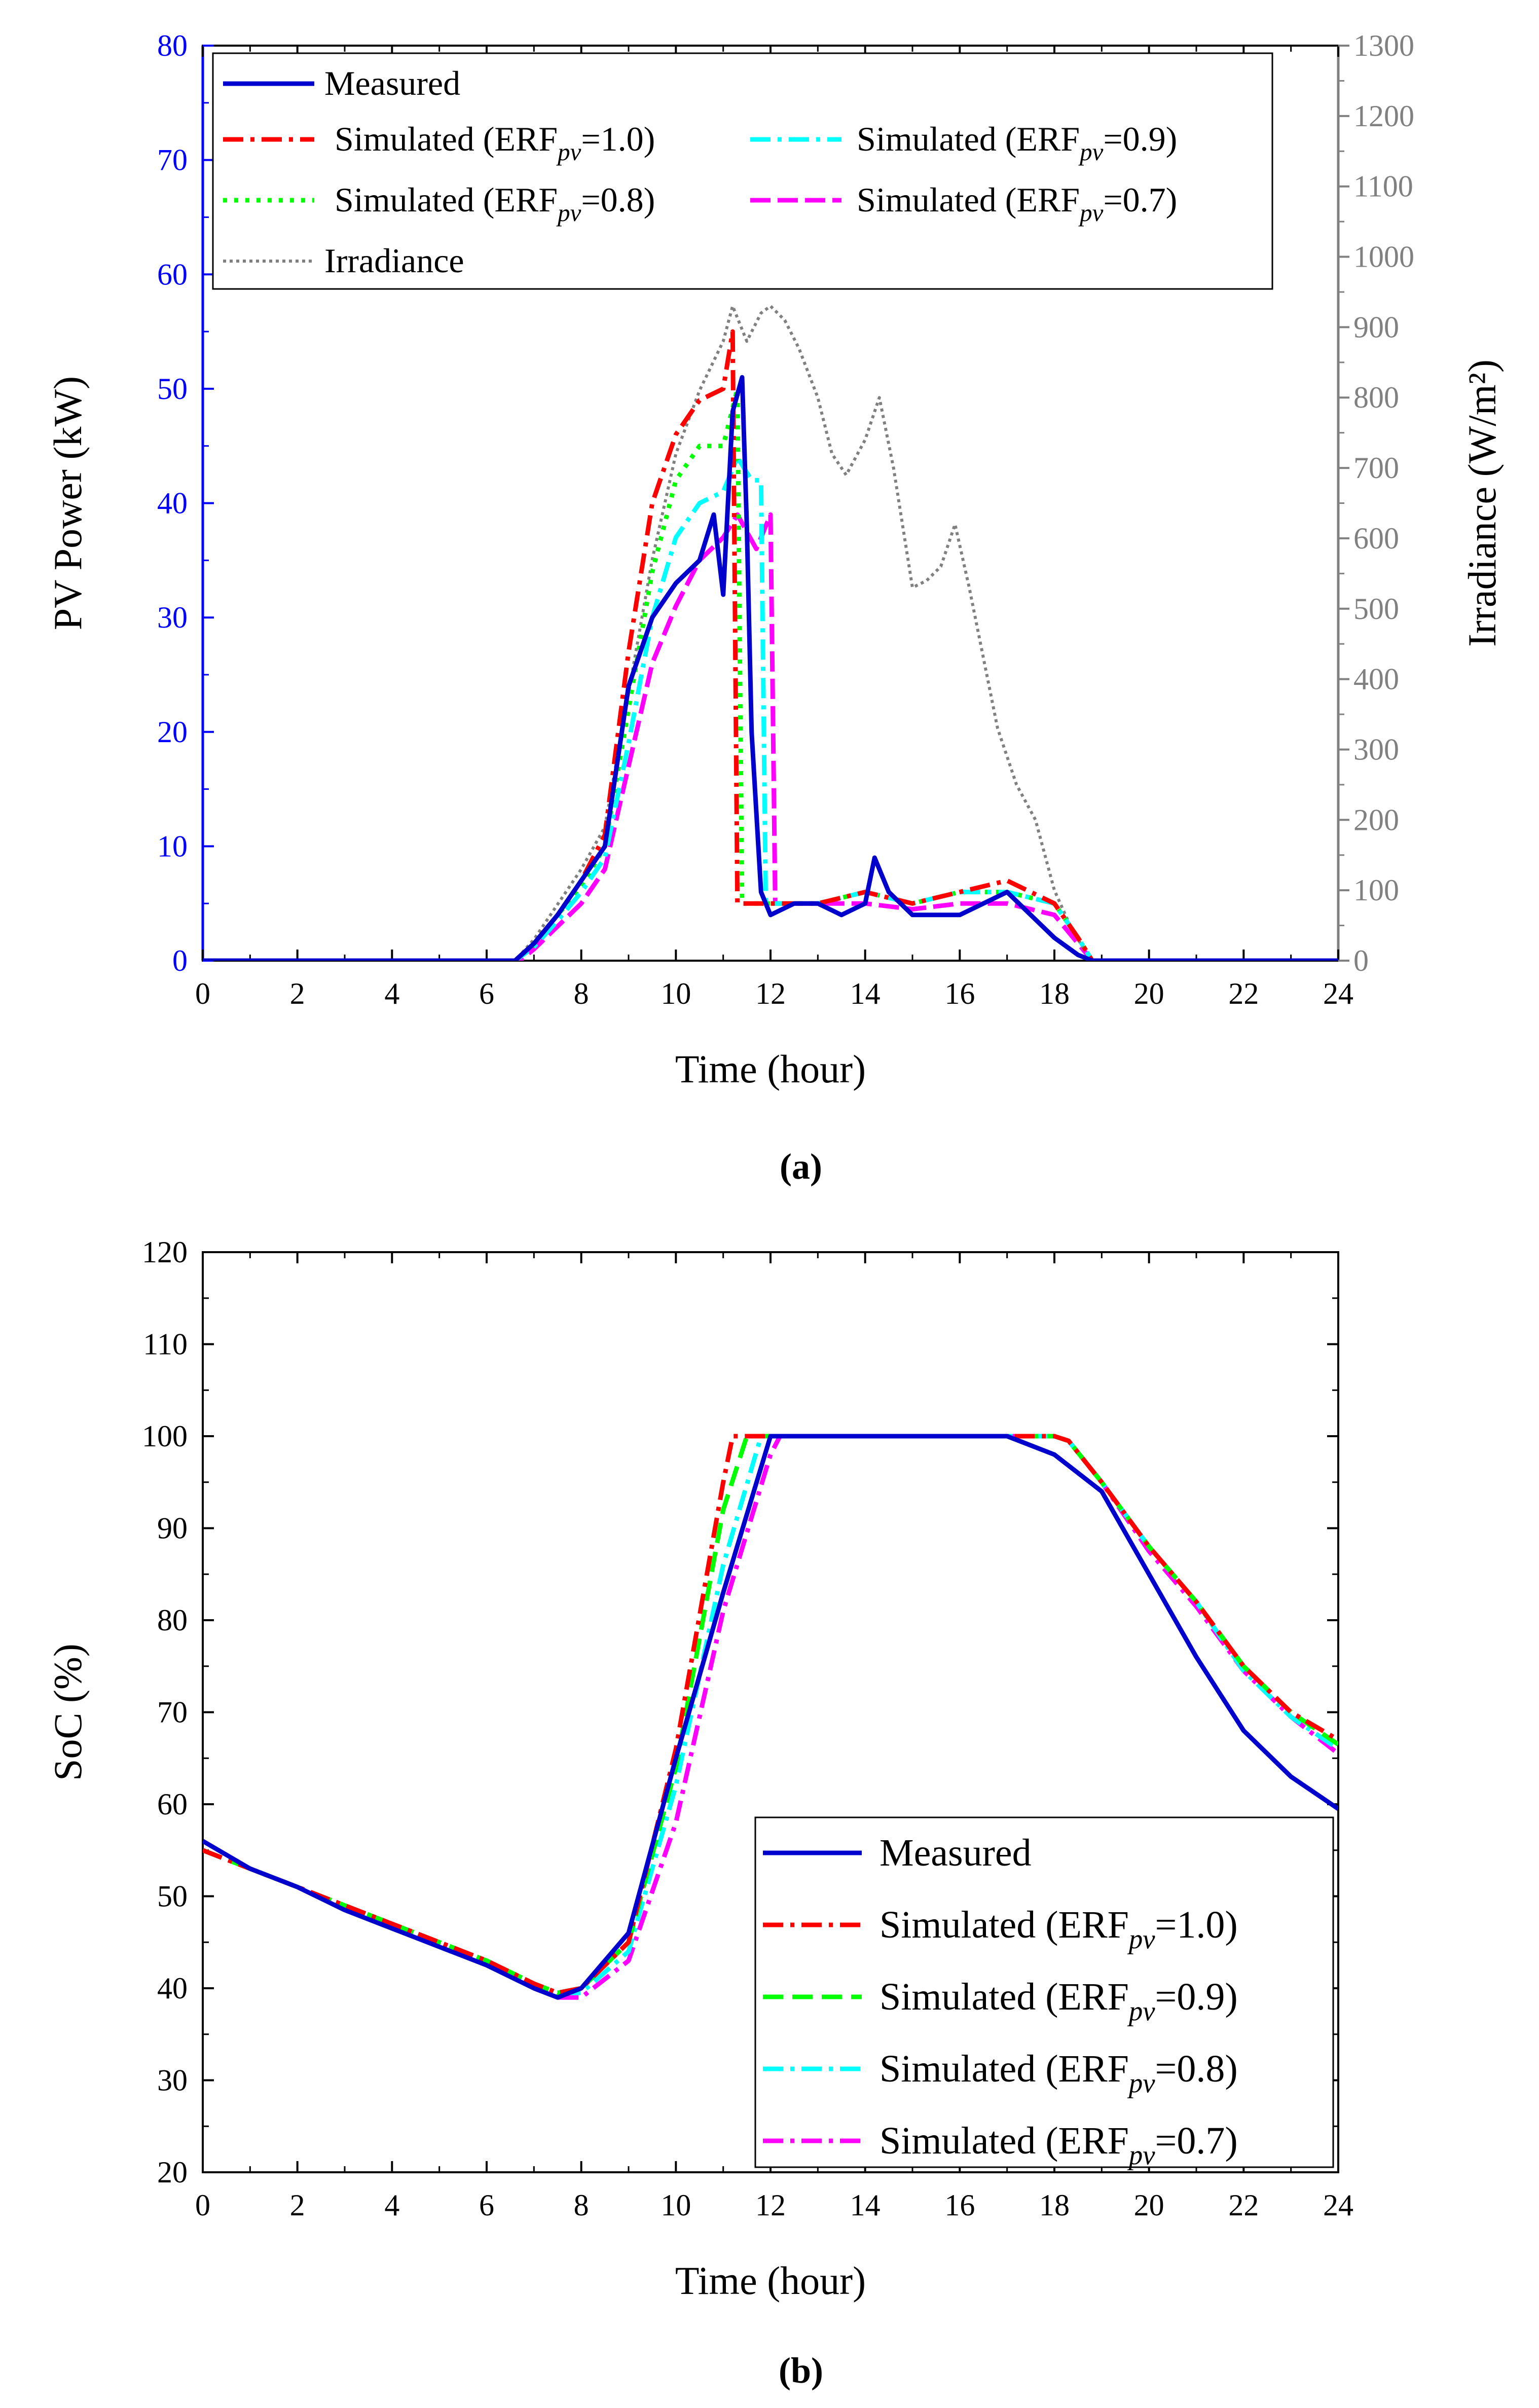 The image size is (1539, 2408). Describe the element at coordinates (68, 503) in the screenshot. I see `y-axis-title: PV Power (kW)` at that location.